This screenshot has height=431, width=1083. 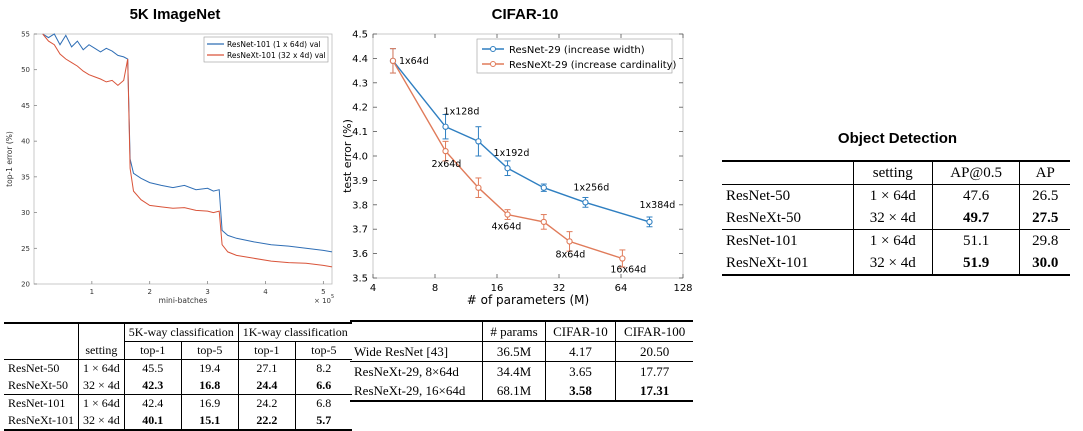 I want to click on resnet29-point-label: 1x64d, so click(x=414, y=61).